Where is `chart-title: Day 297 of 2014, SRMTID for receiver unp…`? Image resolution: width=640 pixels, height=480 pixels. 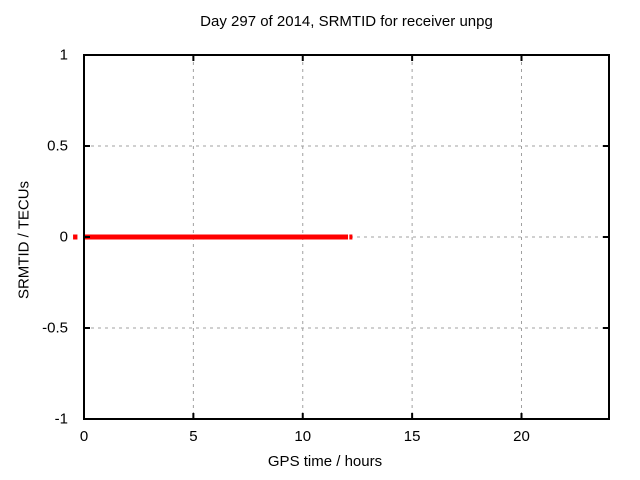 chart-title: Day 297 of 2014, SRMTID for receiver unp… is located at coordinates (346, 21).